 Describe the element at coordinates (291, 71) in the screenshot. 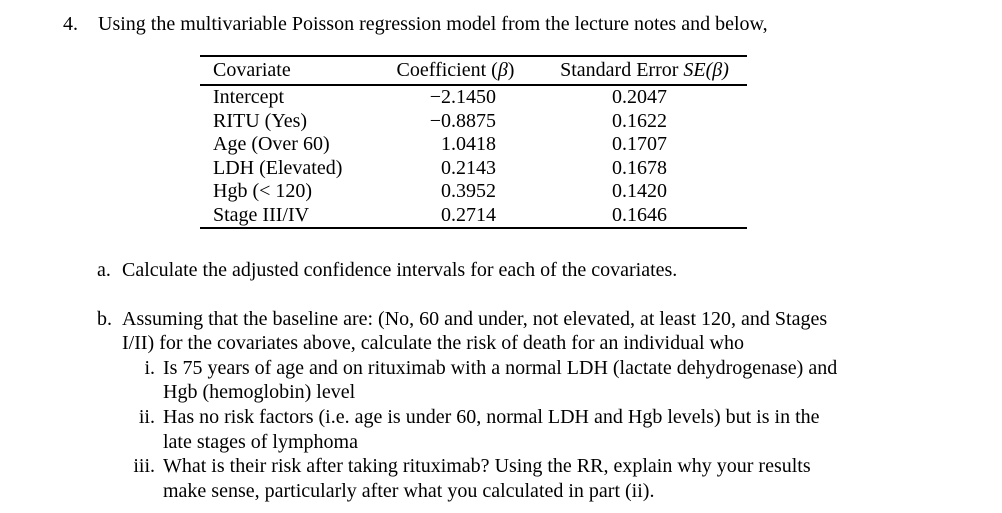

I see `header-covariate: Covariate` at that location.